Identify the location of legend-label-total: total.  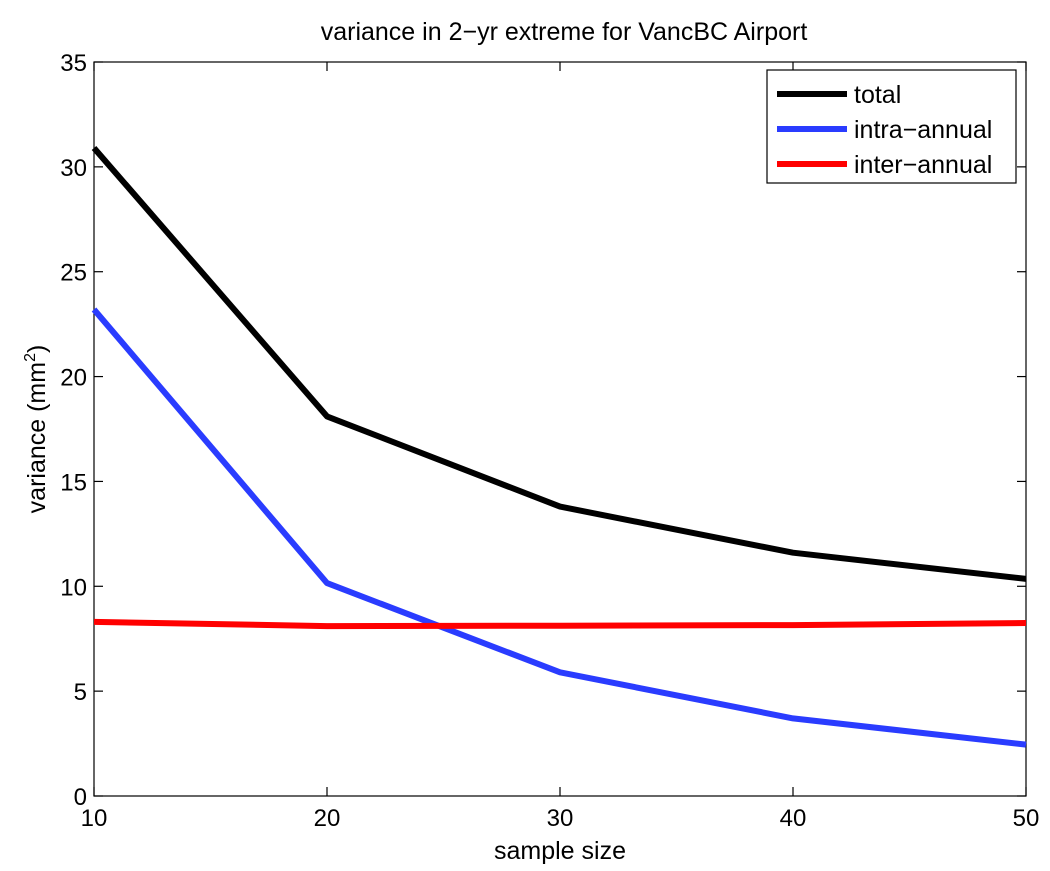
(877, 95).